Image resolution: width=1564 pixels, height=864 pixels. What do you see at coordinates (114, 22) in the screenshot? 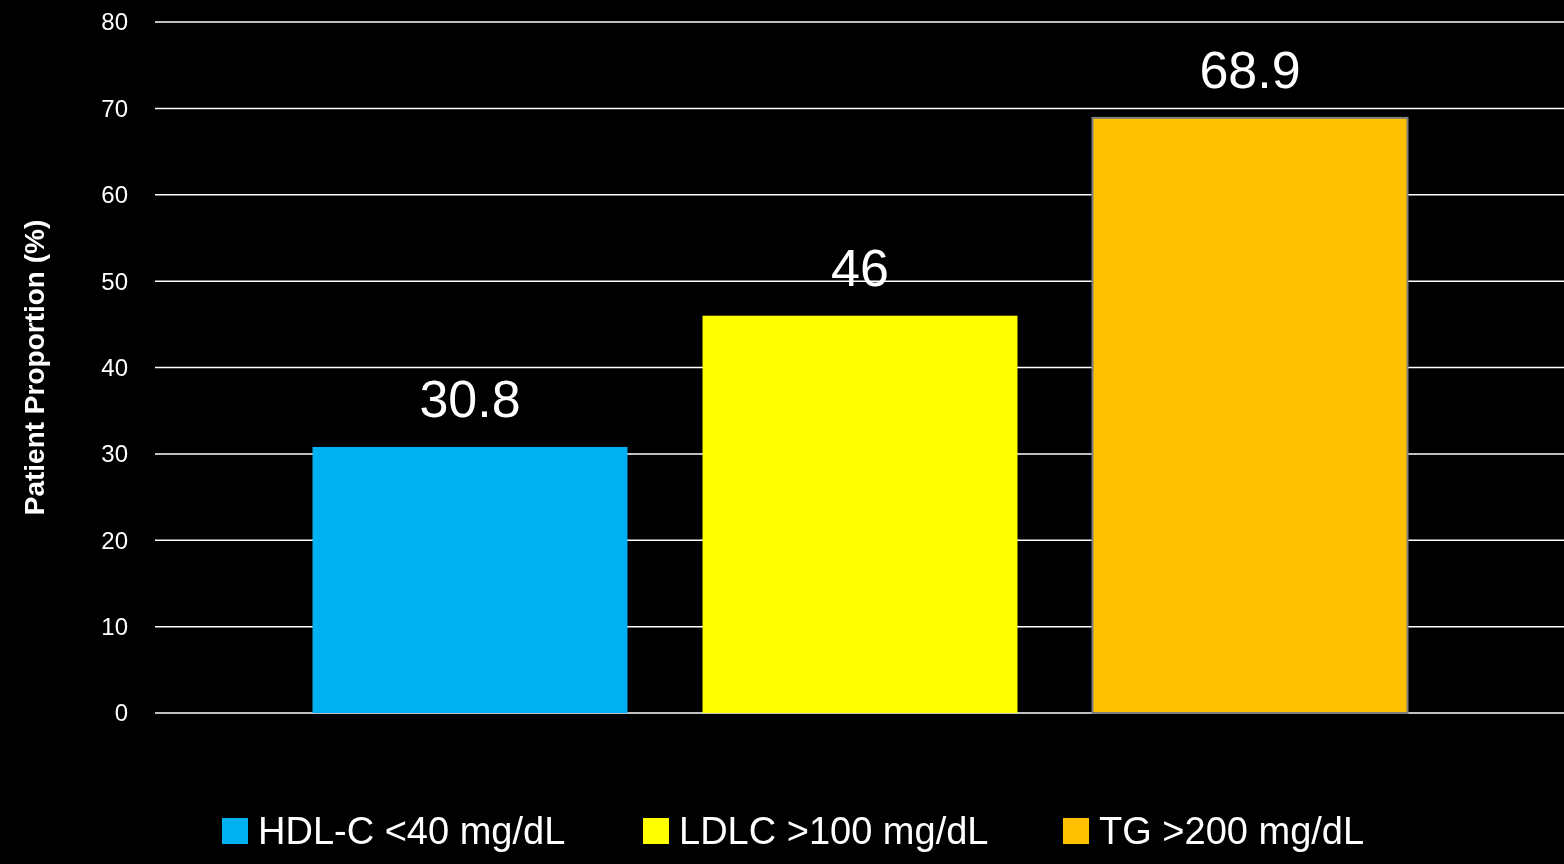
I see `y-tick-label: 80` at bounding box center [114, 22].